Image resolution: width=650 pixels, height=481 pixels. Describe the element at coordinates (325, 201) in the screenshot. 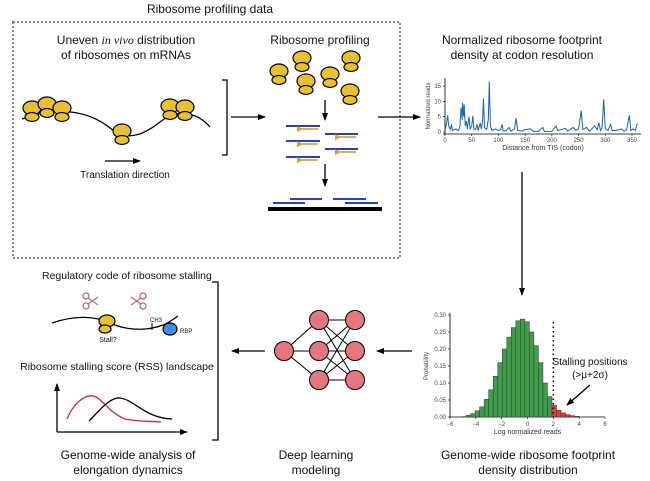

I see `aligned-reads` at that location.